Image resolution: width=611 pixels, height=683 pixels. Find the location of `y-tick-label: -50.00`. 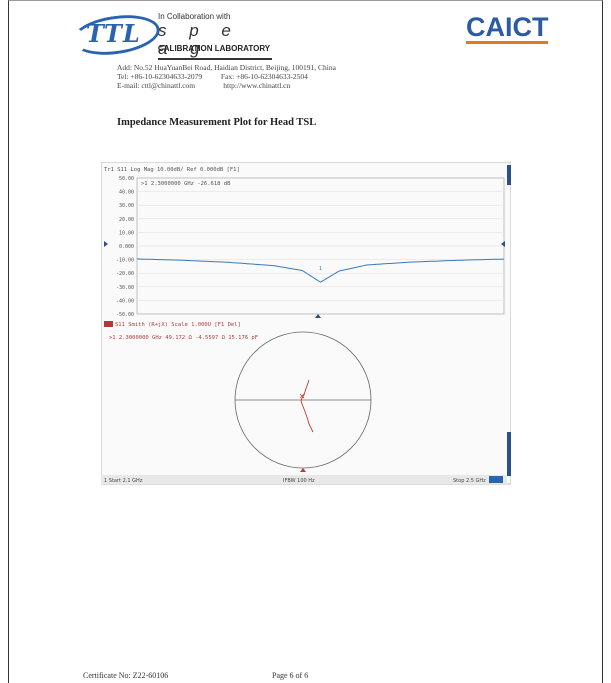

y-tick-label: -50.00 is located at coordinates (125, 315).